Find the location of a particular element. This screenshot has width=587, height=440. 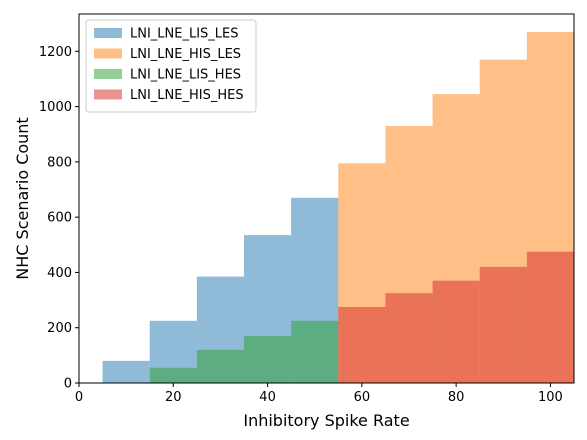

y-tick-label-0: 0 is located at coordinates (68, 384).